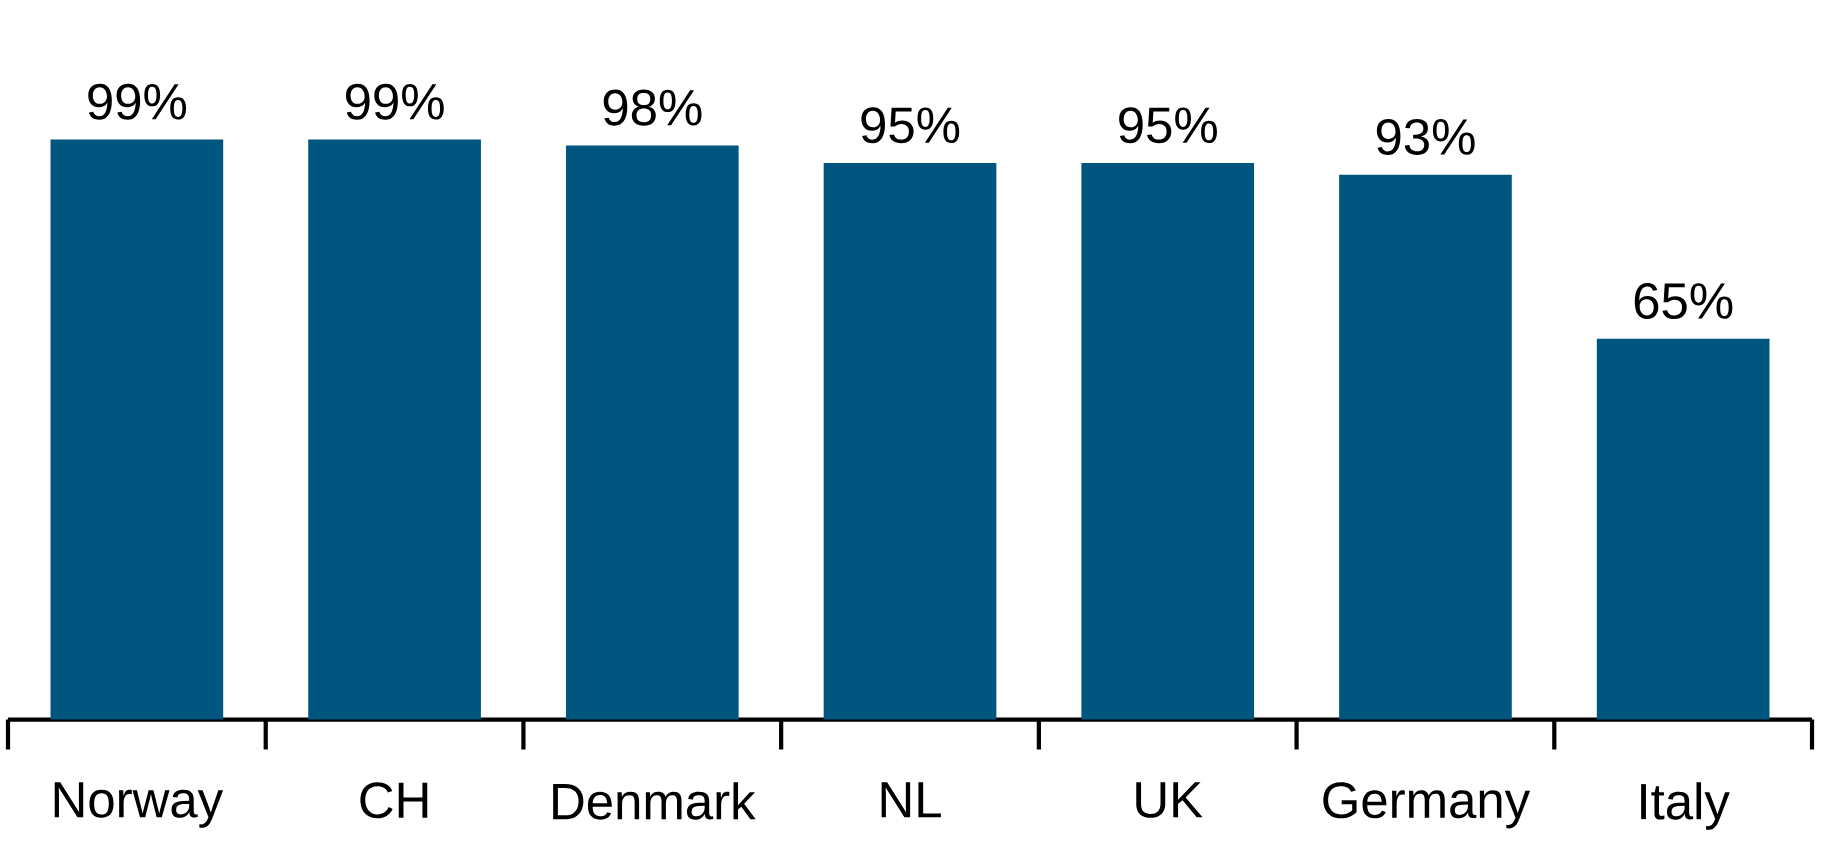 The width and height of the screenshot is (1829, 850). Describe the element at coordinates (1169, 800) in the screenshot. I see `x-tick-label: UK` at that location.